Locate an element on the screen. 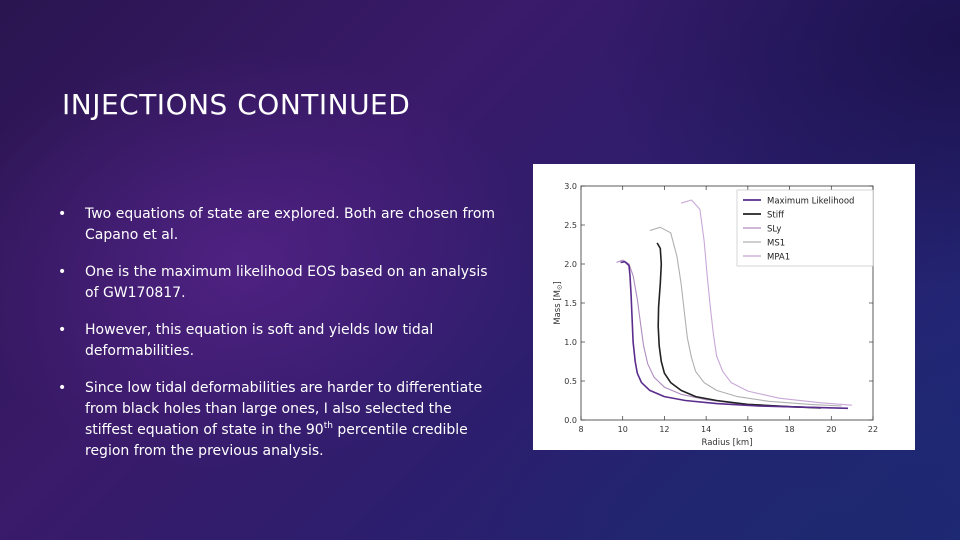  legend-label: SLy is located at coordinates (774, 230).